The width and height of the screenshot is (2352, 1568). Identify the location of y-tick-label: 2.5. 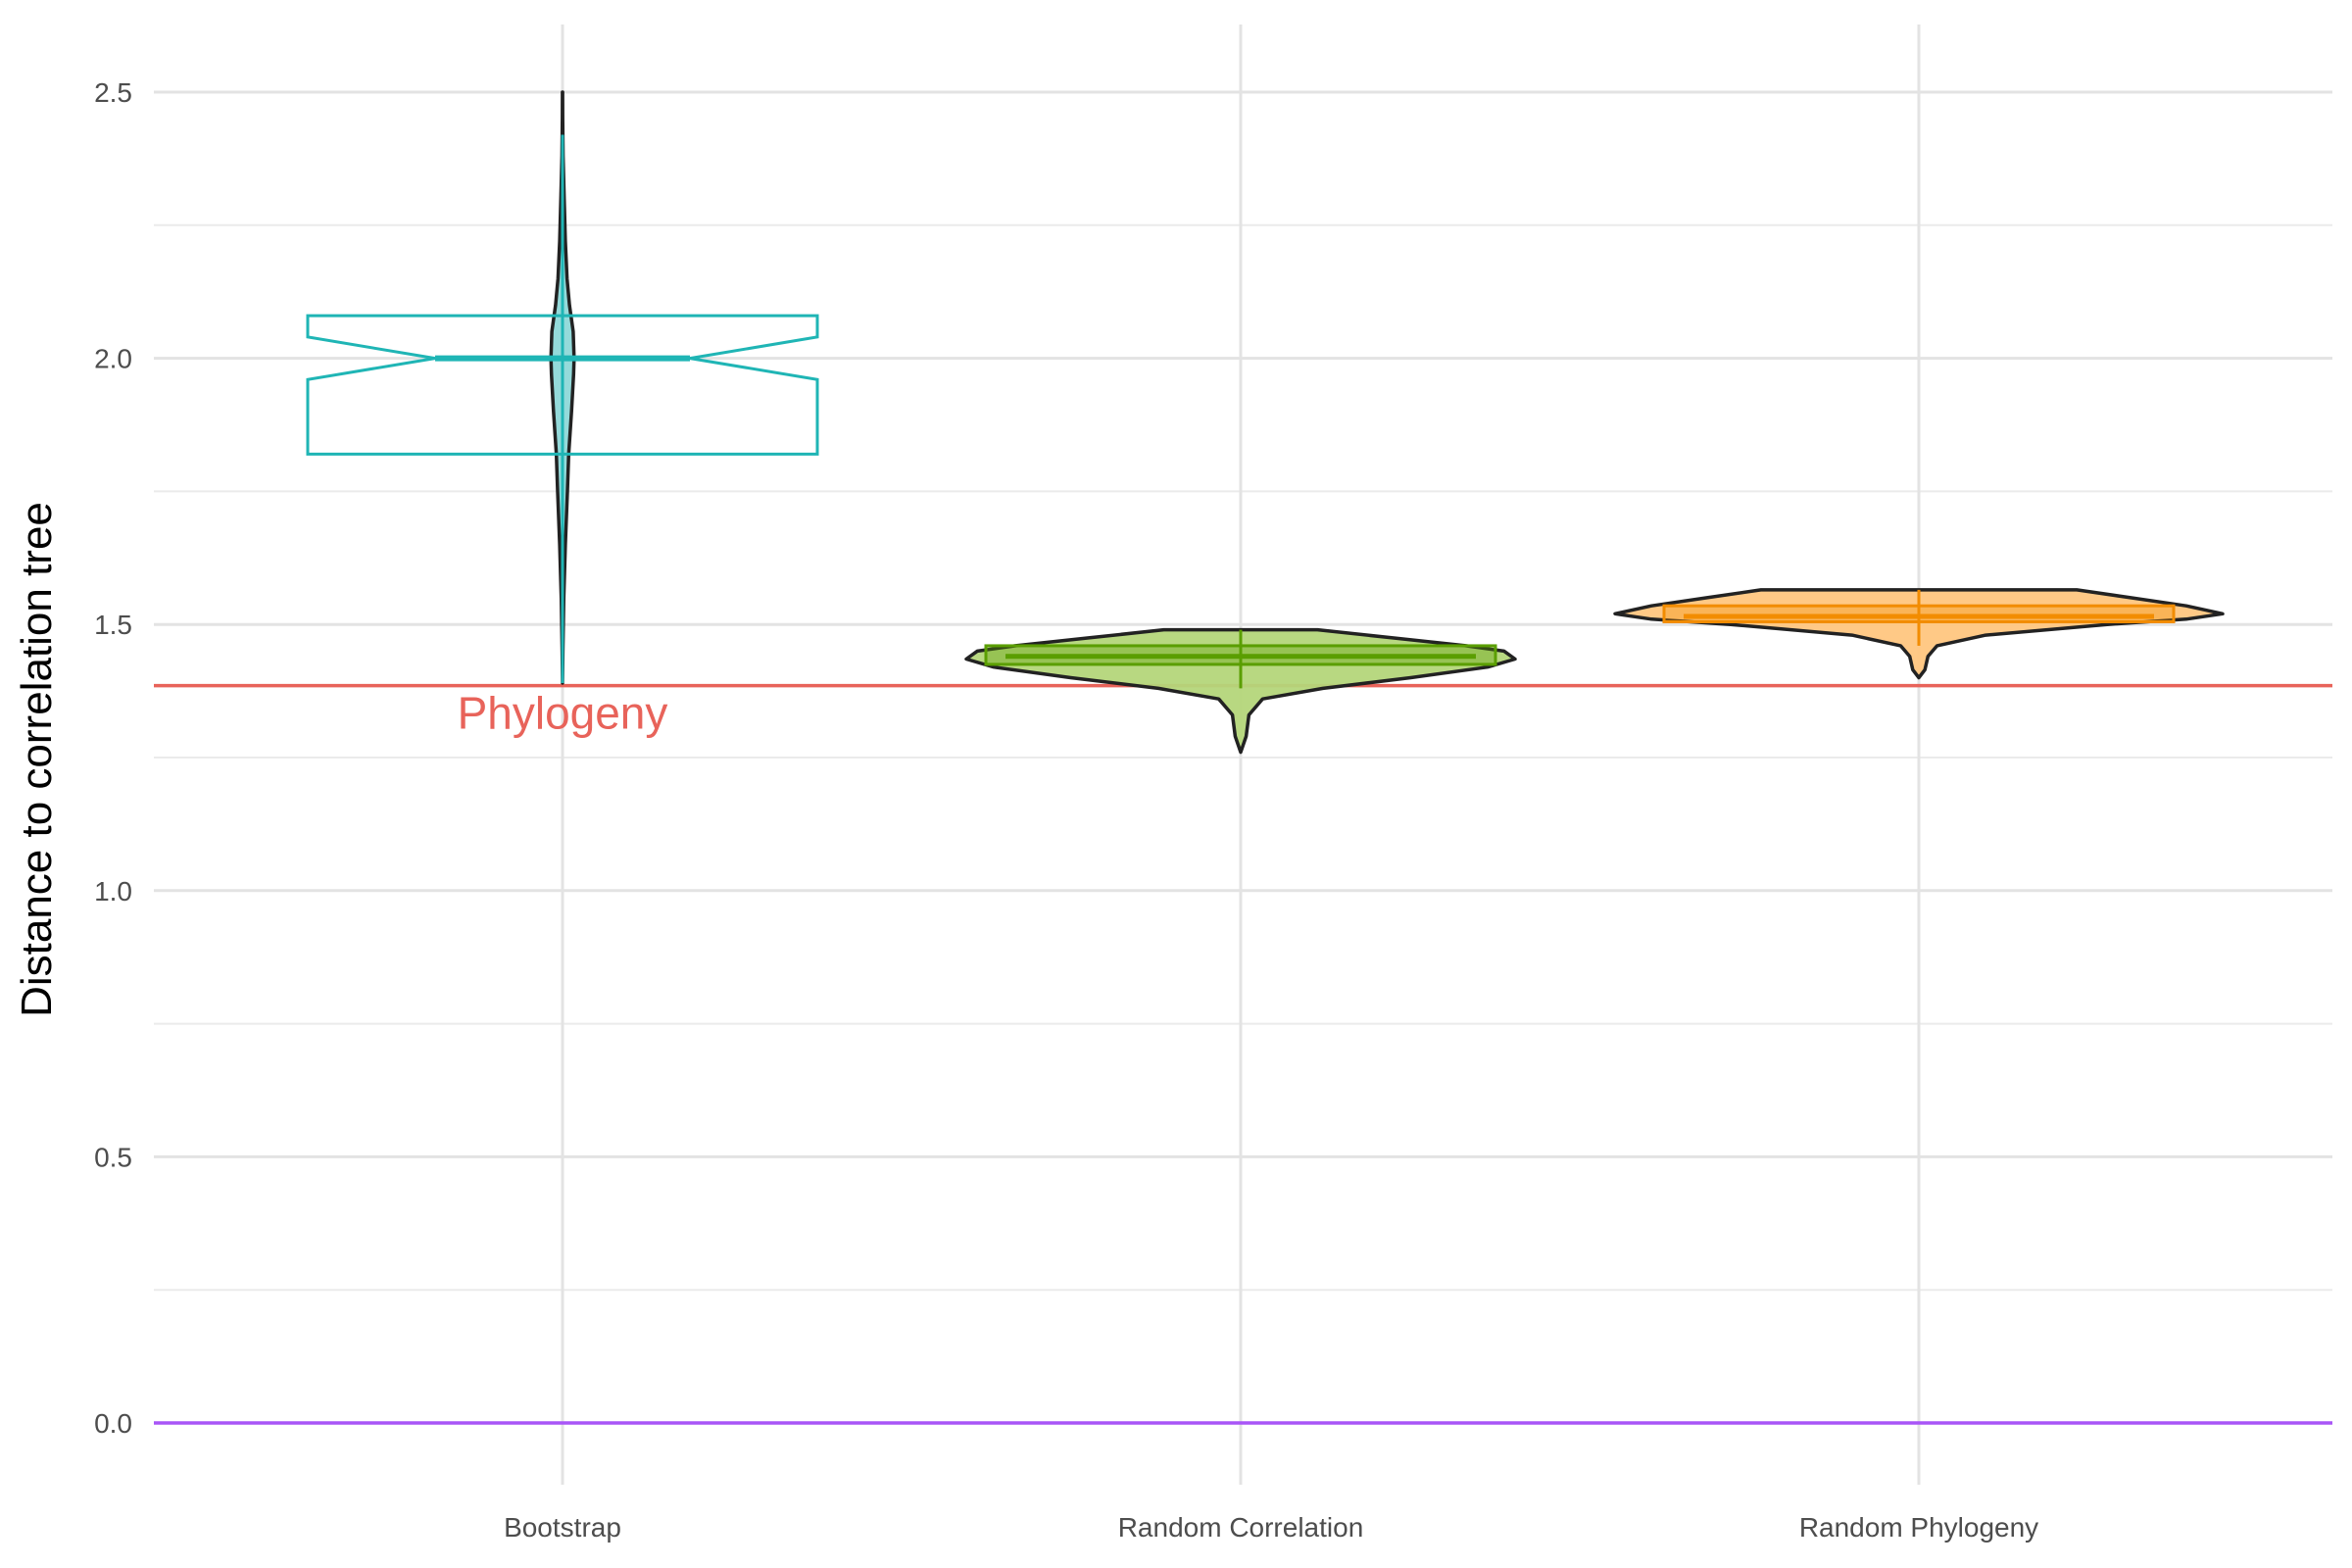
(113, 92).